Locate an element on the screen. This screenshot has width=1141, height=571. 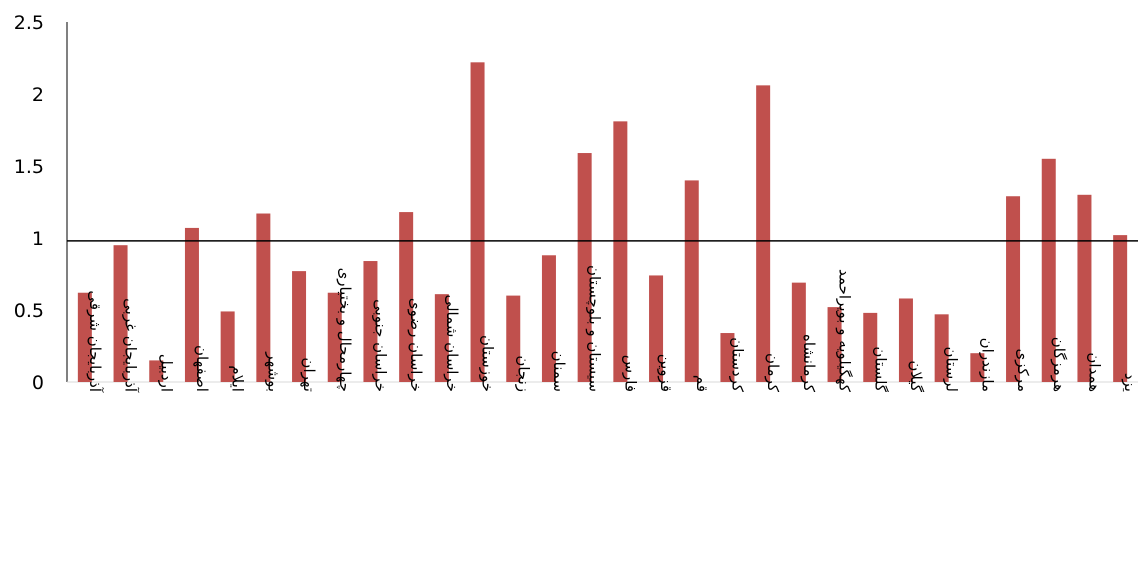
x-tick-label: آذربایجان غربی is located at coordinates (131, 345).